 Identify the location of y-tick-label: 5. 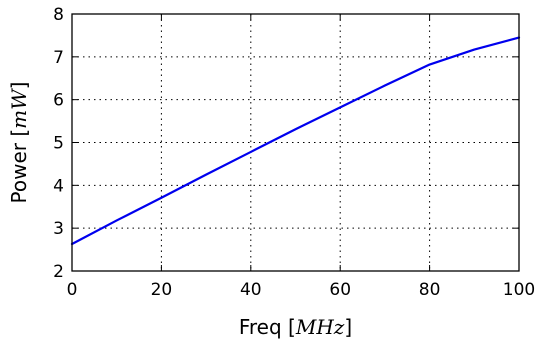
(58, 144).